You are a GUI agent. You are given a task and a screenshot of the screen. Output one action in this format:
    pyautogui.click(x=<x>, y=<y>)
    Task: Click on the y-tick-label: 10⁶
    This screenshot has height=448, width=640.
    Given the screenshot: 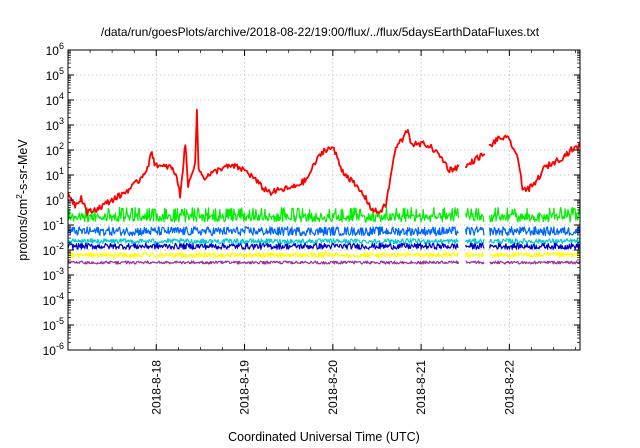 What is the action you would take?
    pyautogui.click(x=55, y=49)
    